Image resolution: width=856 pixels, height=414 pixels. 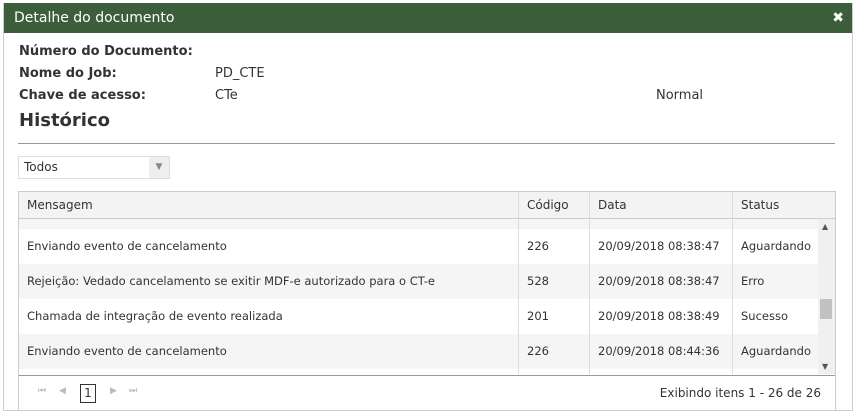 What do you see at coordinates (427, 392) in the screenshot?
I see `grid-pager: ⏮ ◀ 1 ▶ ⏭ Exibindo itens 1 - 26 de 26` at bounding box center [427, 392].